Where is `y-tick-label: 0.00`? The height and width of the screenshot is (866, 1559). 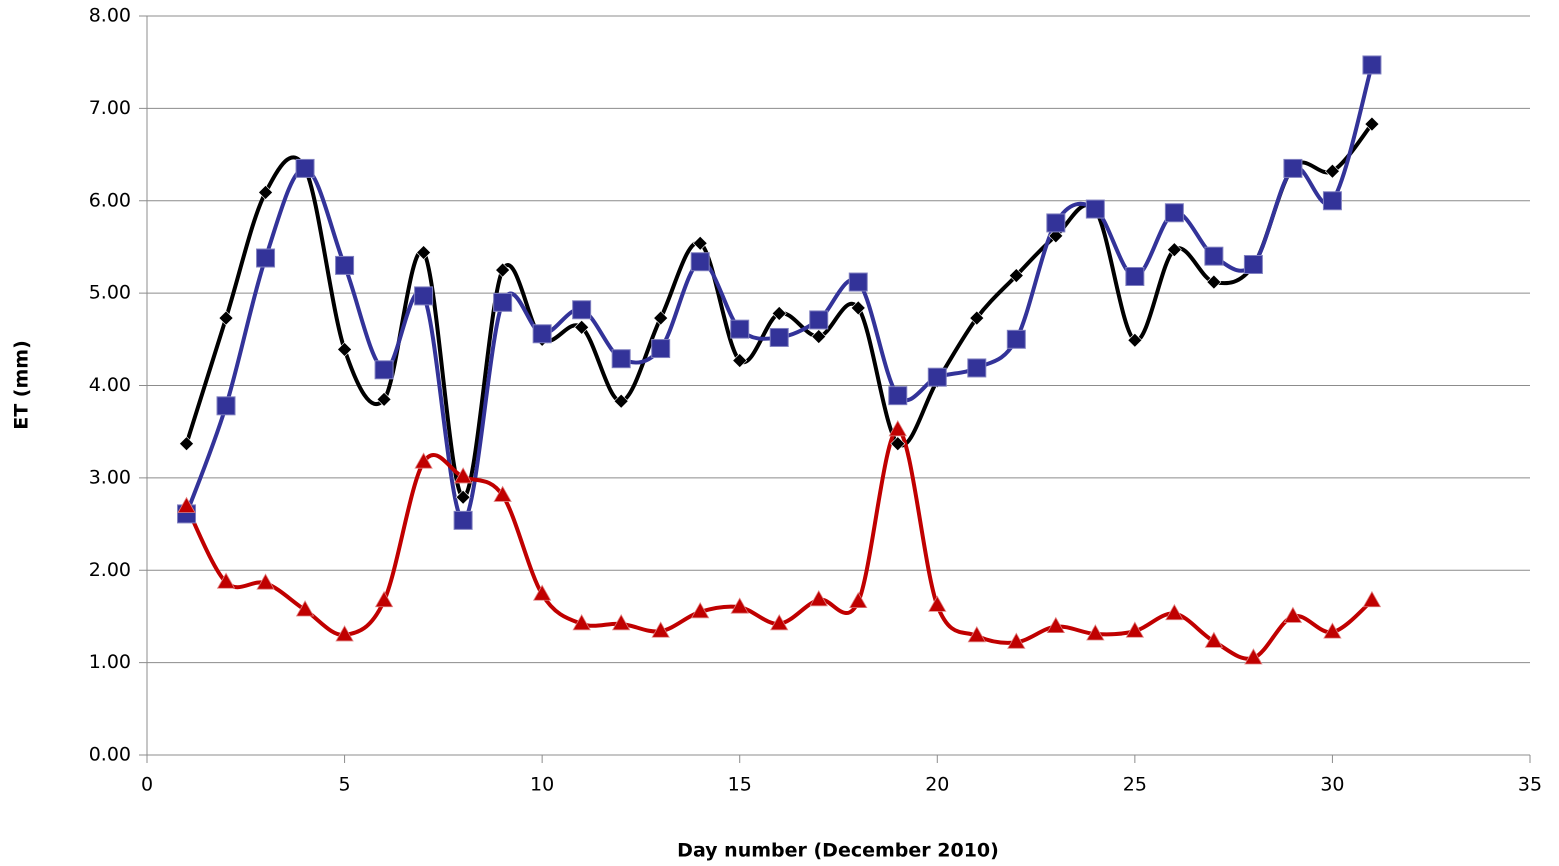
y-tick-label: 0.00 is located at coordinates (110, 755).